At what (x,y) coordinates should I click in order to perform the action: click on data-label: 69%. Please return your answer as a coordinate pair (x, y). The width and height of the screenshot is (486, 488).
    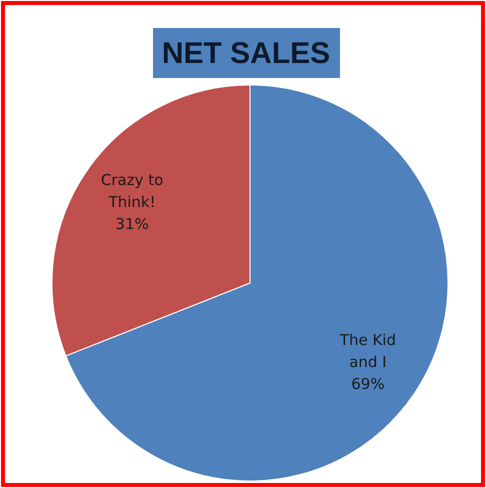
    Looking at the image, I should click on (368, 384).